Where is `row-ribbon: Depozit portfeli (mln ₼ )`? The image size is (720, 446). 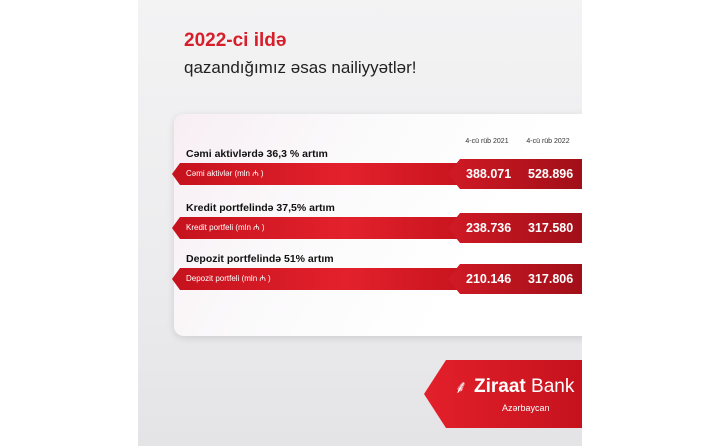
row-ribbon: Depozit portfeli (mln ₼ ) is located at coordinates (317, 279).